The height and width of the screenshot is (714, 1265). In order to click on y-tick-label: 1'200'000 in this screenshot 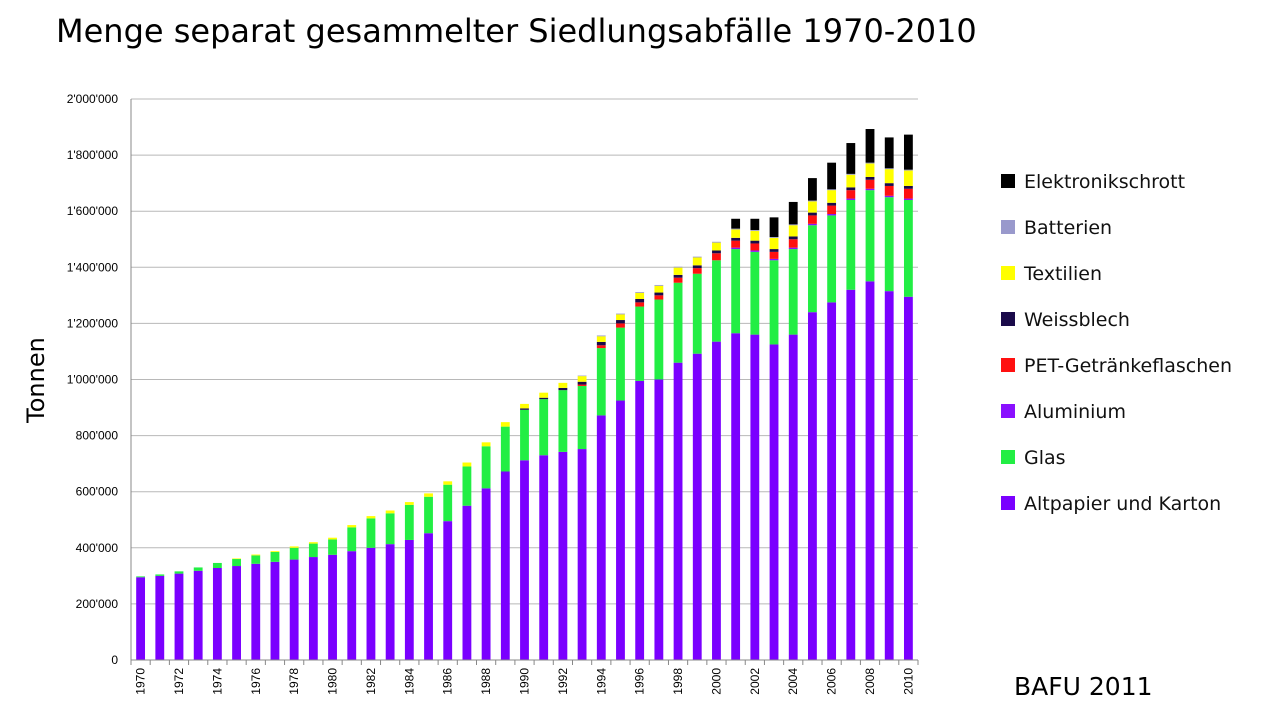, I will do `click(93, 323)`.